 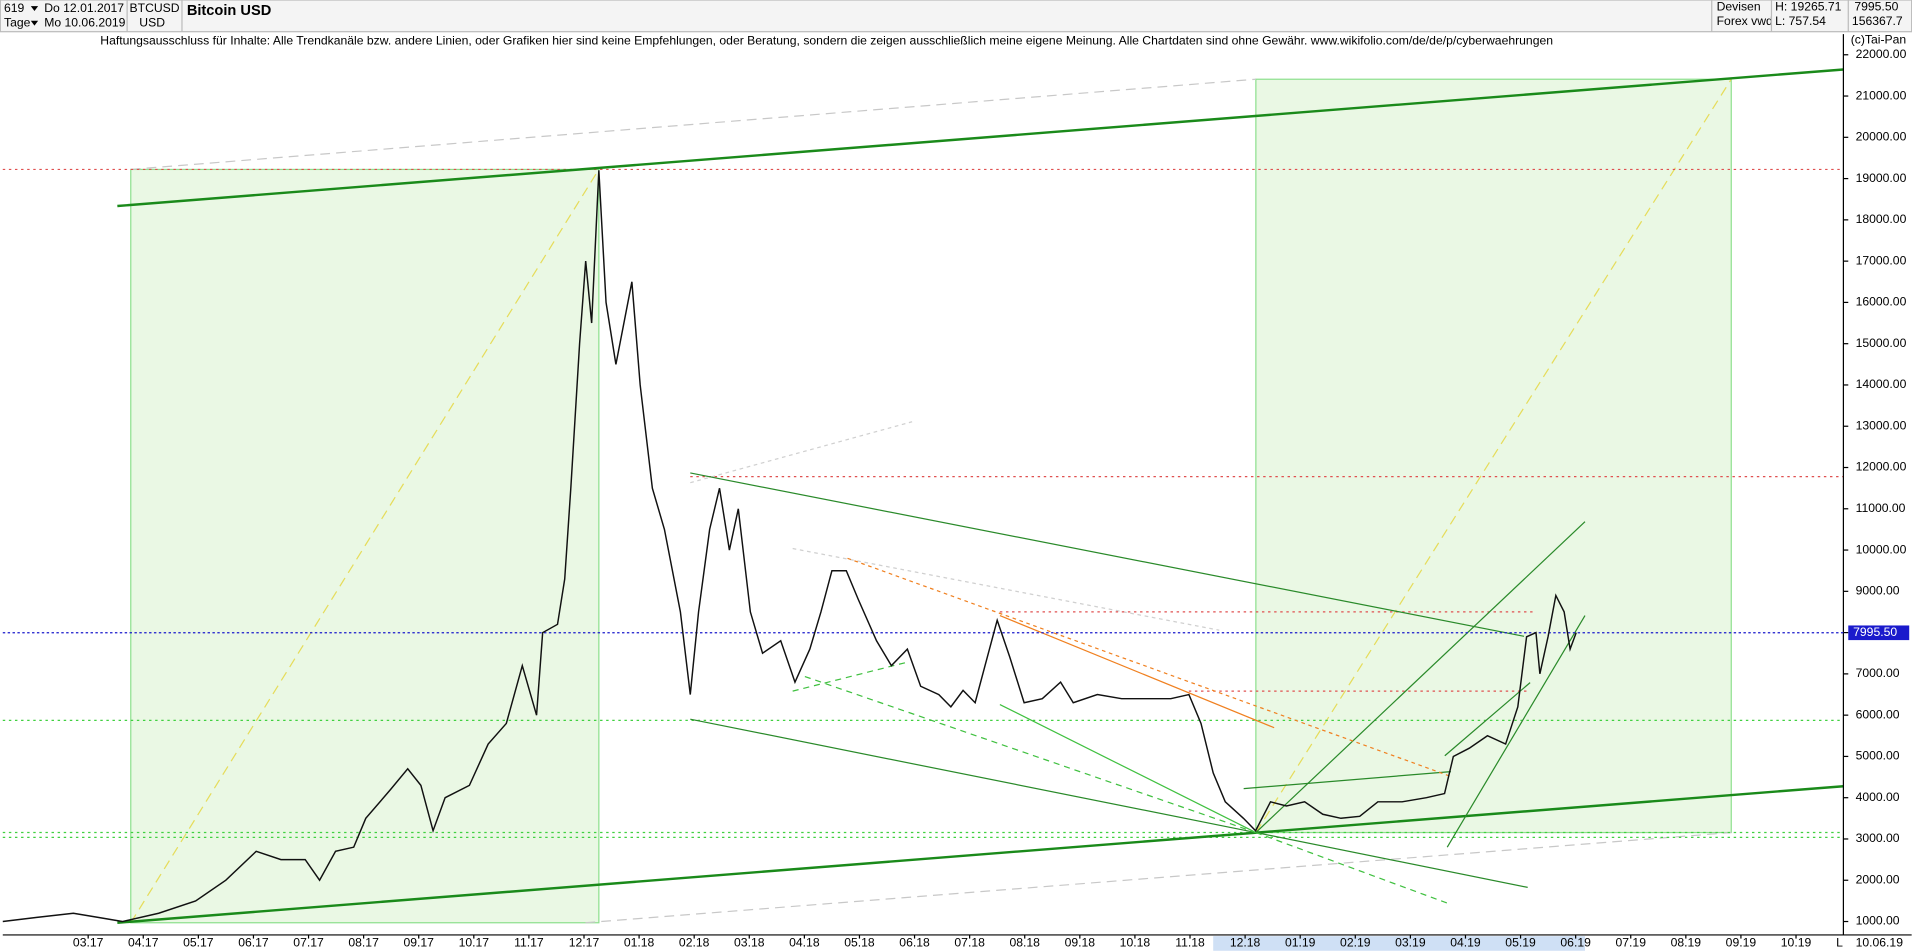 What do you see at coordinates (1881, 508) in the screenshot?
I see `y-tick-label: 11000.00` at bounding box center [1881, 508].